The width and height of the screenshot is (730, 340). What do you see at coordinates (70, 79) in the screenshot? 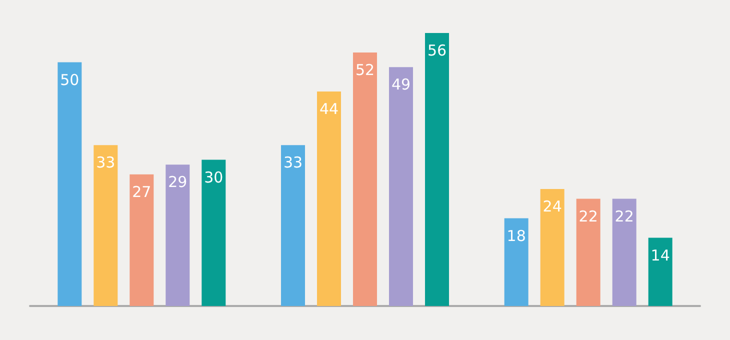
I see `data-label: 50` at bounding box center [70, 79].